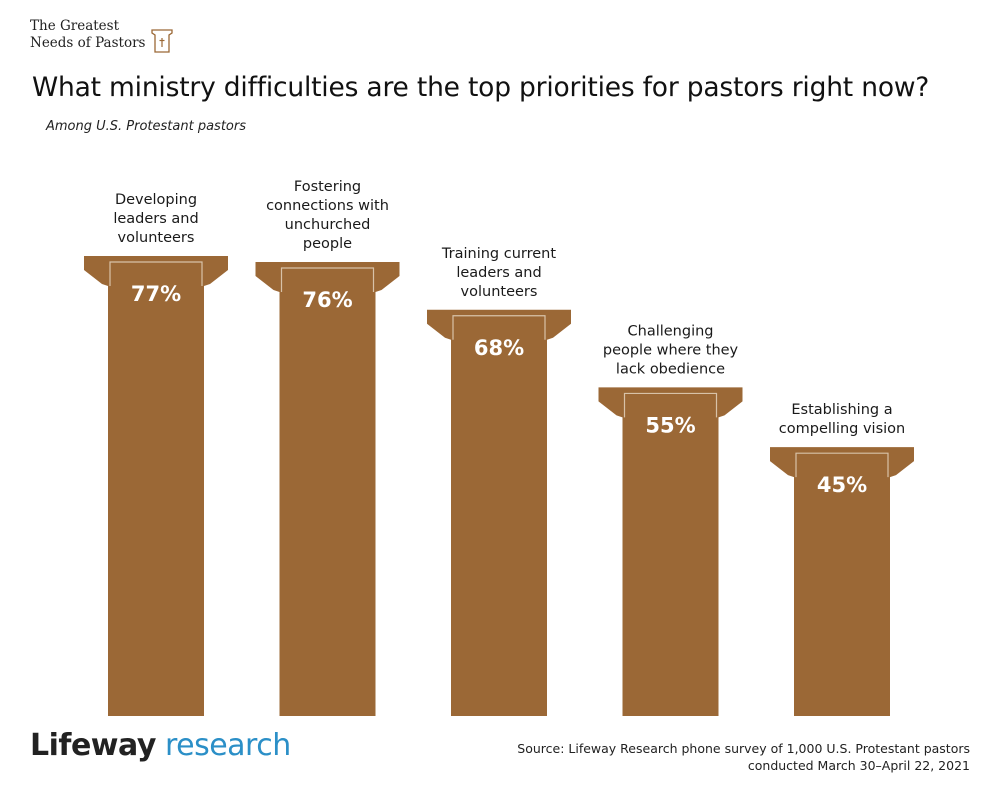 The image size is (1000, 800). Describe the element at coordinates (156, 294) in the screenshot. I see `bar-value-label: 77%` at that location.